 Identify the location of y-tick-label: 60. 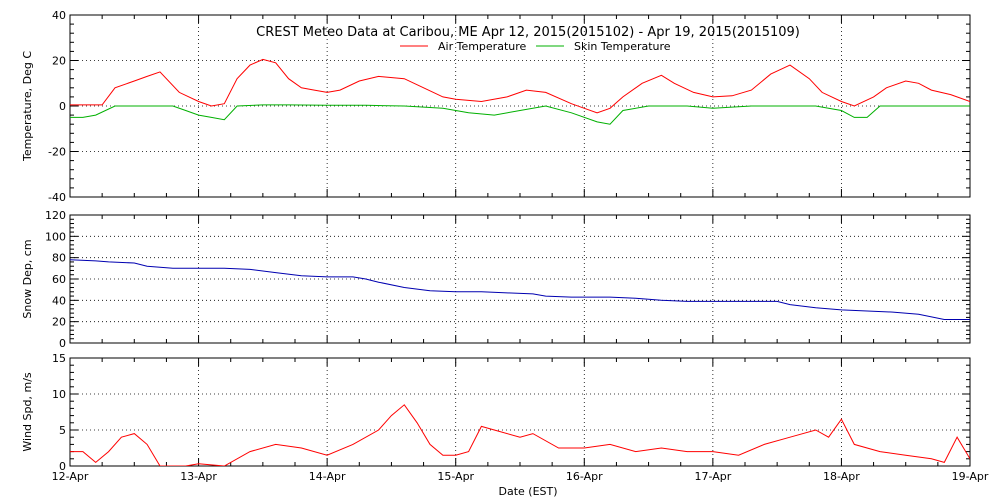
(59, 279).